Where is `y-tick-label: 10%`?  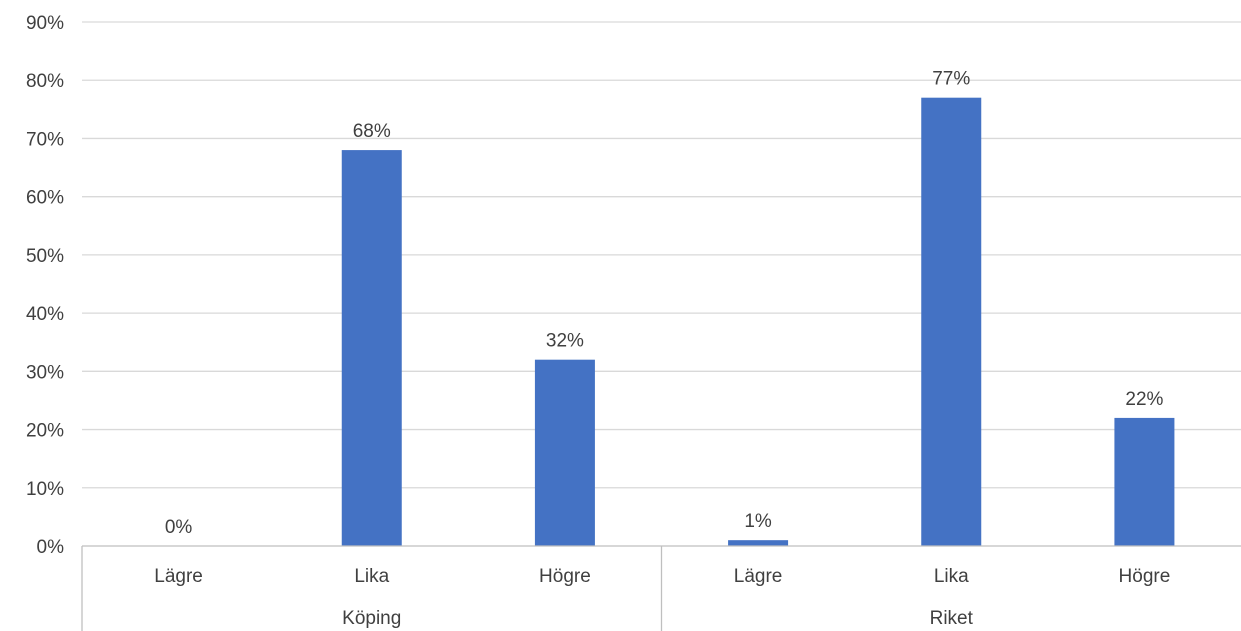 y-tick-label: 10% is located at coordinates (45, 489).